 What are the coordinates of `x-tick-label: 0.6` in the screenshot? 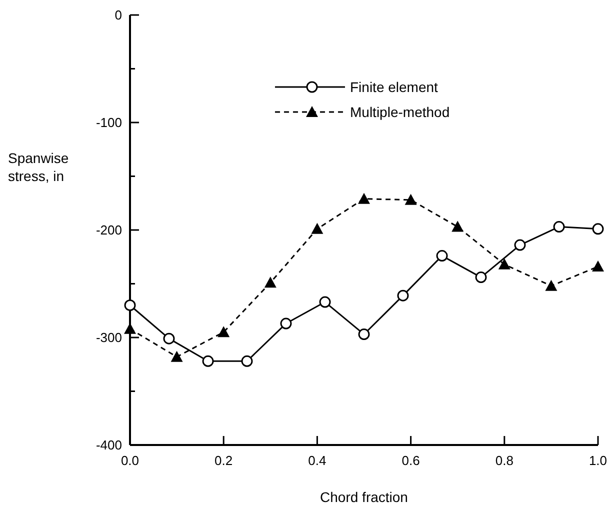 It's located at (411, 460).